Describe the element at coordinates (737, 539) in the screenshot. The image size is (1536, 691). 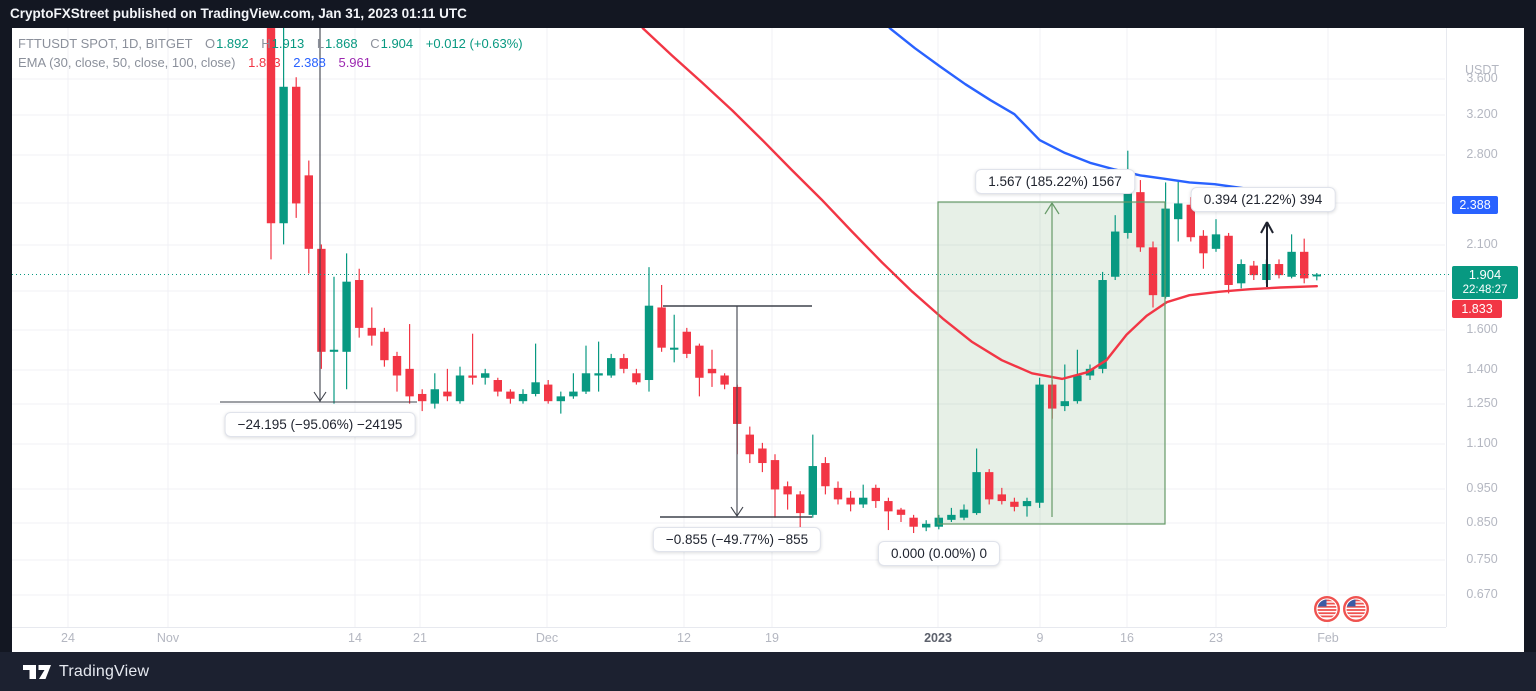
I see `measure-label-drop2: −0.855 (−49.77%) −855` at that location.